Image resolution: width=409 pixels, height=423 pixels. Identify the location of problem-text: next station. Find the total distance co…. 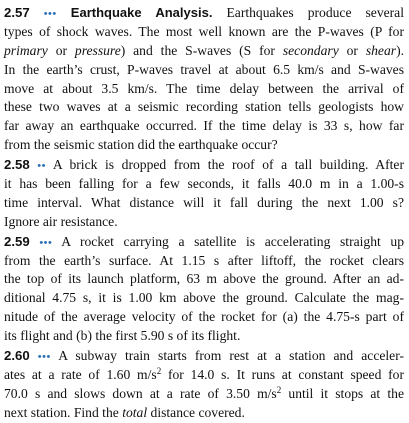
(124, 412).